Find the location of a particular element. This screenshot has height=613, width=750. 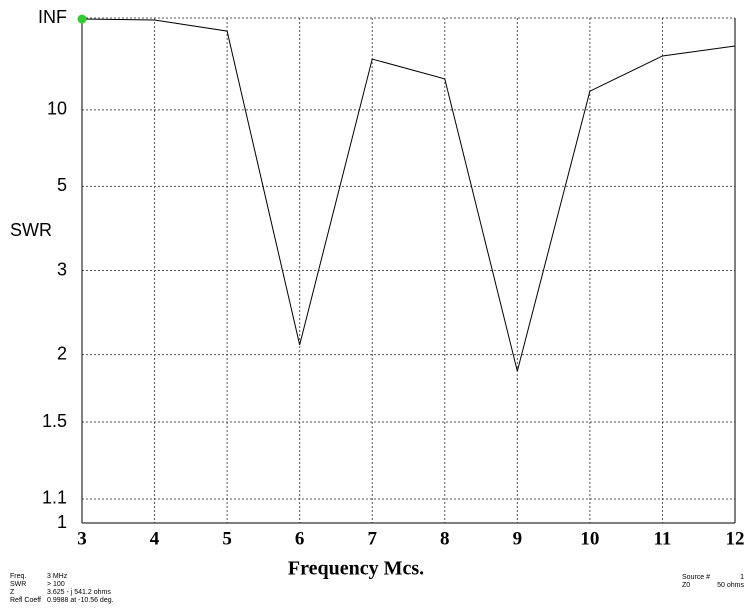

y-tick-label: 3 is located at coordinates (62, 269).